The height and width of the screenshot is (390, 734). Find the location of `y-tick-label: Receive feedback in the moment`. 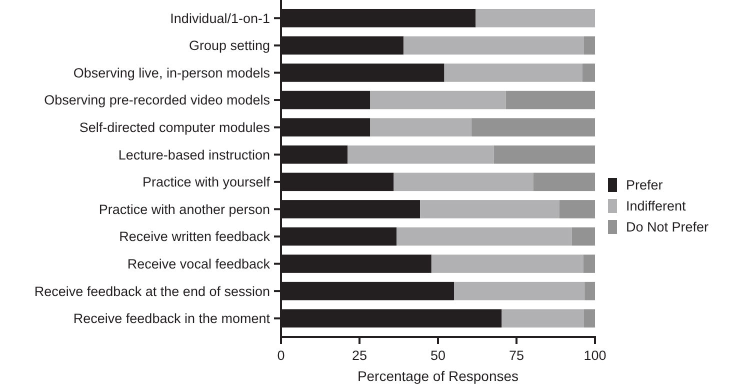

y-tick-label: Receive feedback in the moment is located at coordinates (171, 318).